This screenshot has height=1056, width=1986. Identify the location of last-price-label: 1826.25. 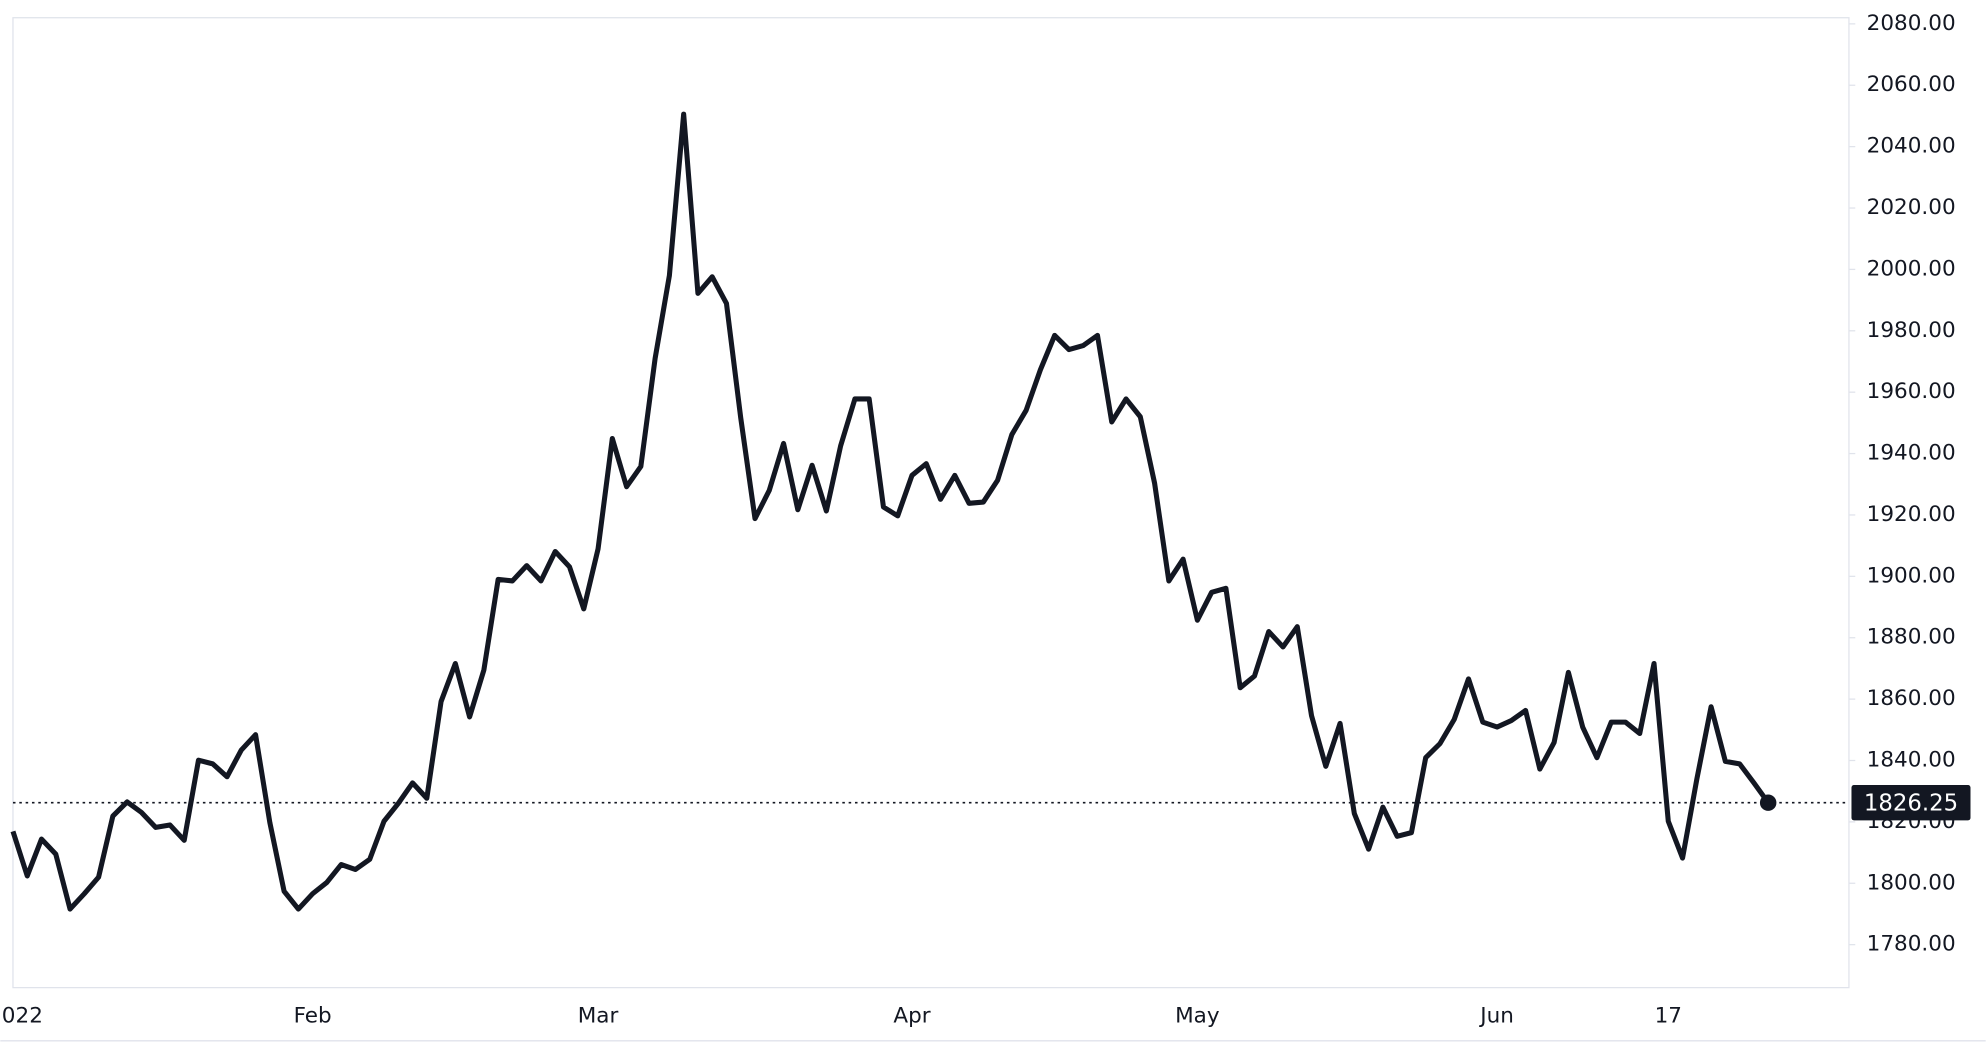
(1911, 803).